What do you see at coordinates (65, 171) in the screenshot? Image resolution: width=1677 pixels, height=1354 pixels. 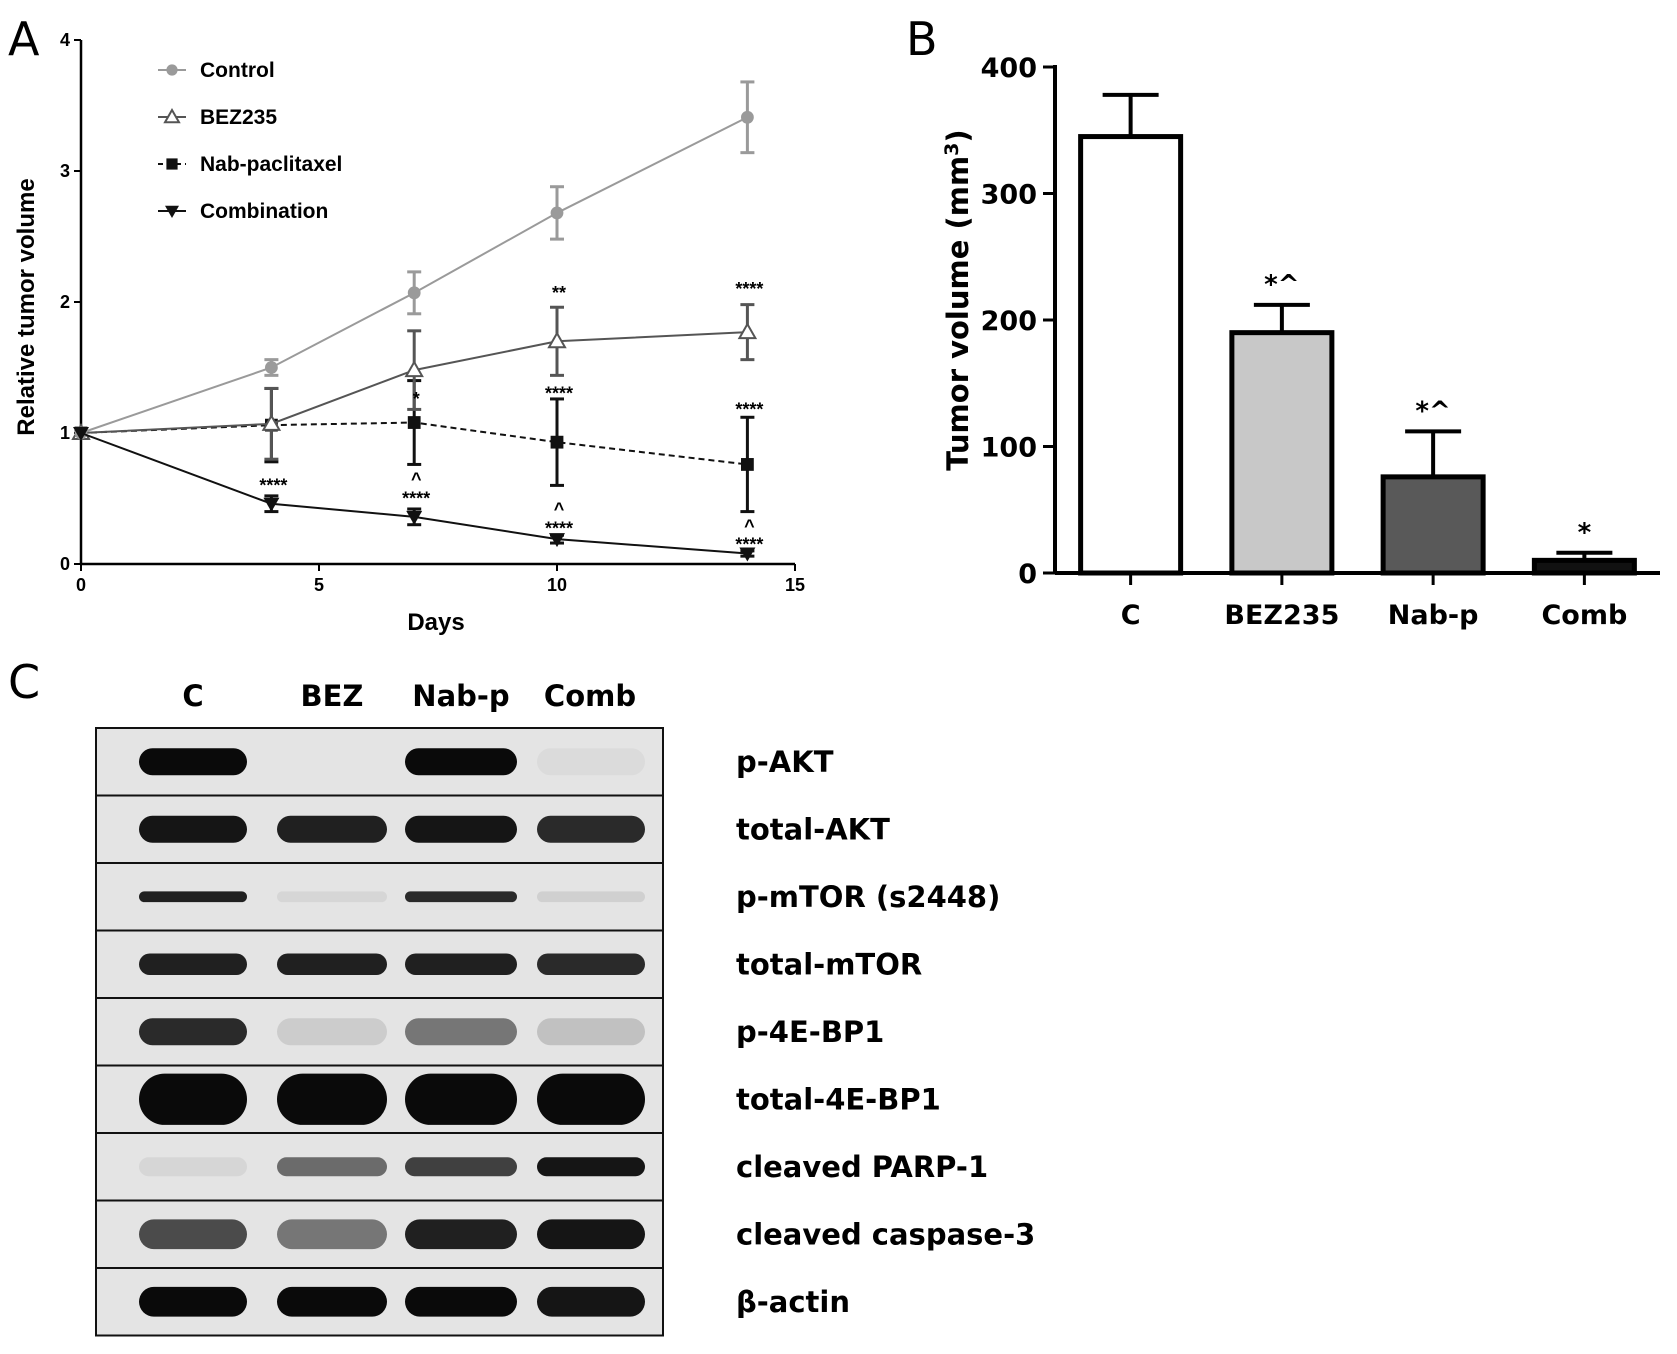 I see `y-tick-label: 3` at bounding box center [65, 171].